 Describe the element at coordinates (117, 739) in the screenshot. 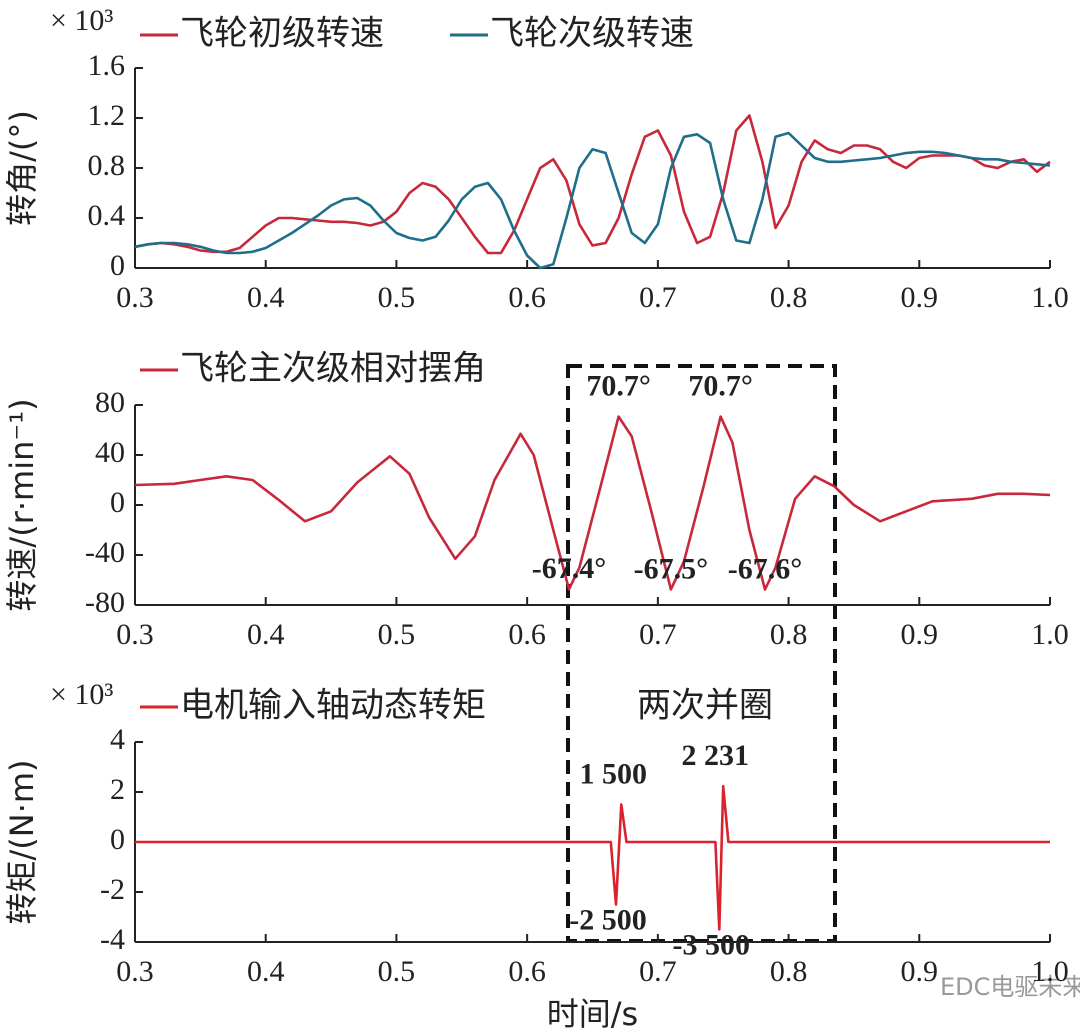

I see `y-tick-label: 4` at that location.